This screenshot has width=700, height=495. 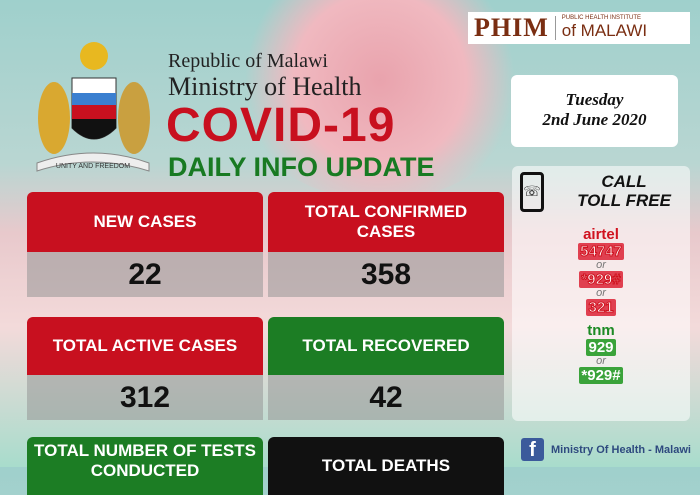 What do you see at coordinates (511, 27) in the screenshot?
I see `logo-brand: PHIM` at bounding box center [511, 27].